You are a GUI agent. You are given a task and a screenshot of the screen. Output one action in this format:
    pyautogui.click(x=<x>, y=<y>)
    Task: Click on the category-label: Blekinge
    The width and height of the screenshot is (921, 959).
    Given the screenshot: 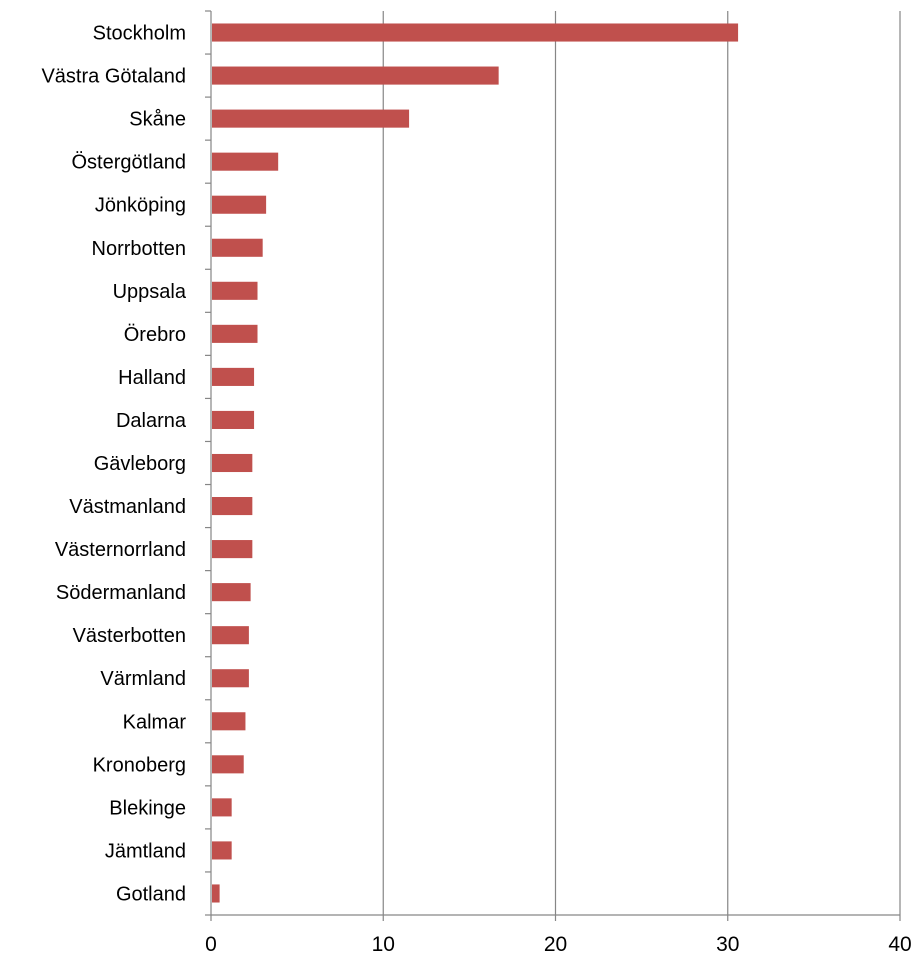 What is the action you would take?
    pyautogui.click(x=147, y=808)
    